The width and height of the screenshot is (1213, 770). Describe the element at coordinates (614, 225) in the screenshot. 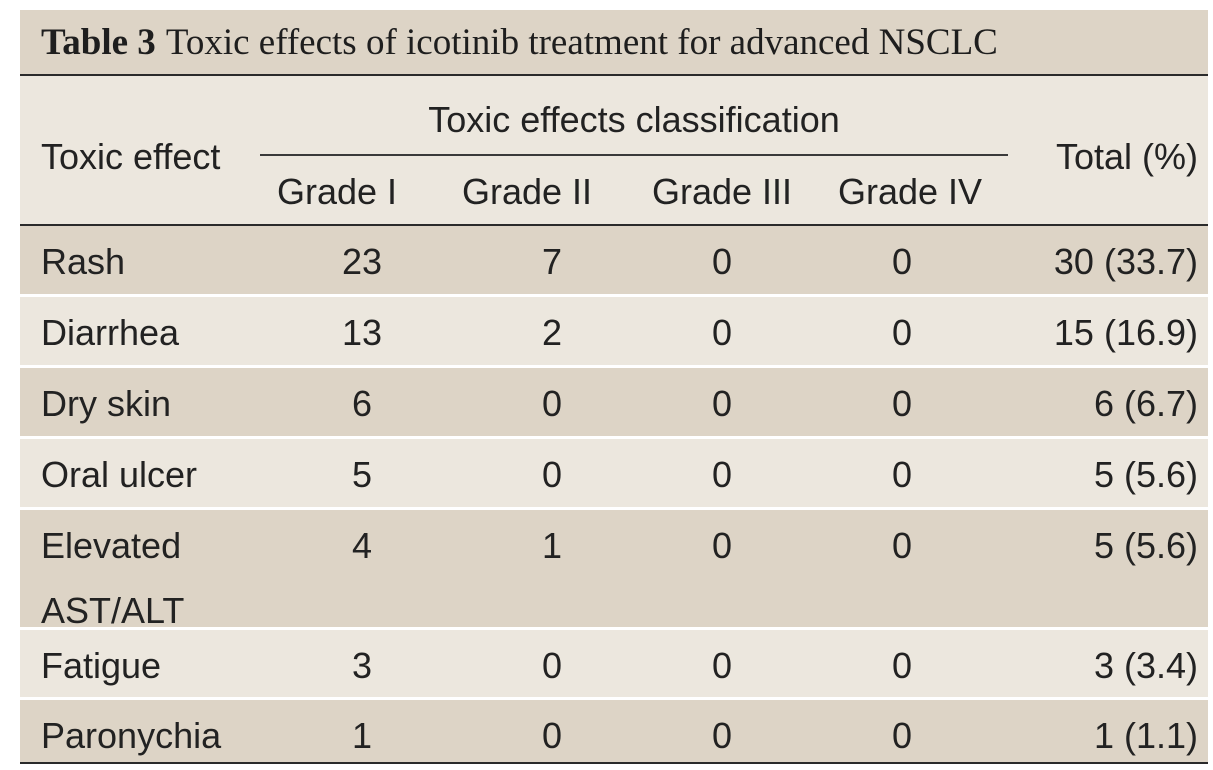

I see `header-rule` at that location.